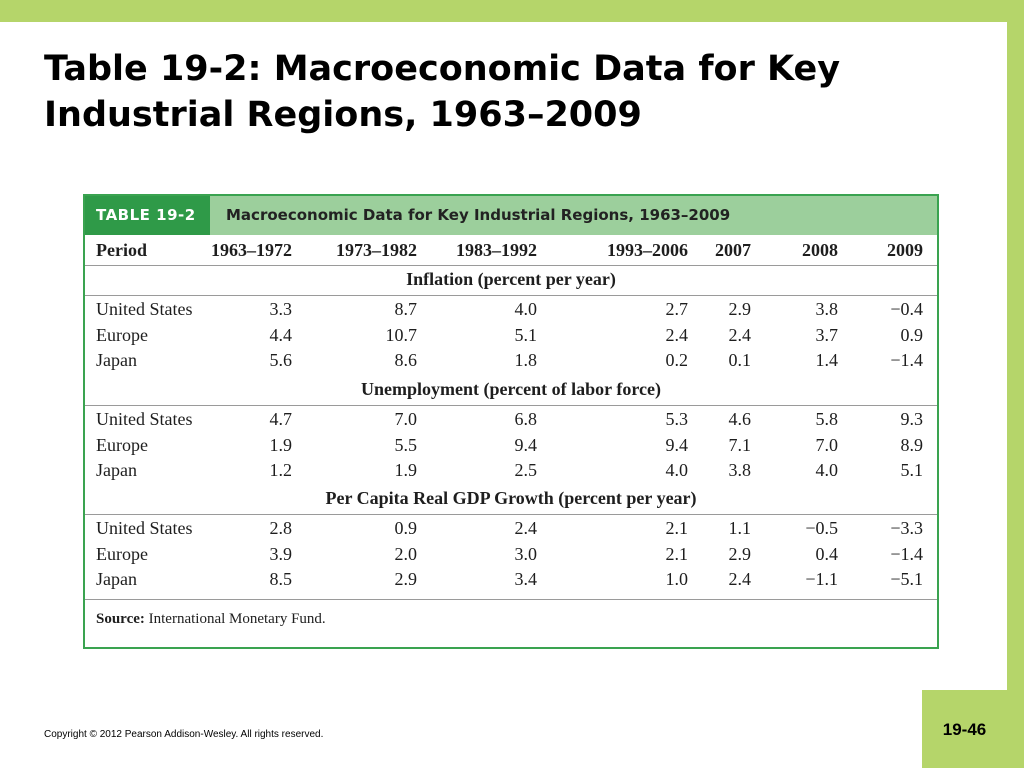 This screenshot has width=1024, height=768. What do you see at coordinates (511, 599) in the screenshot?
I see `source-rule` at bounding box center [511, 599].